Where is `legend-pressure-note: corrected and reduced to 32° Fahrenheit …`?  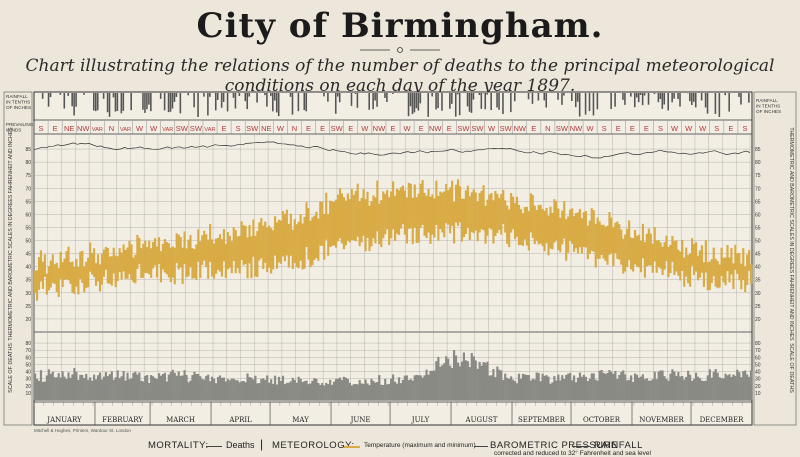 legend-pressure-note: corrected and reduced to 32° Fahrenheit … is located at coordinates (572, 453).